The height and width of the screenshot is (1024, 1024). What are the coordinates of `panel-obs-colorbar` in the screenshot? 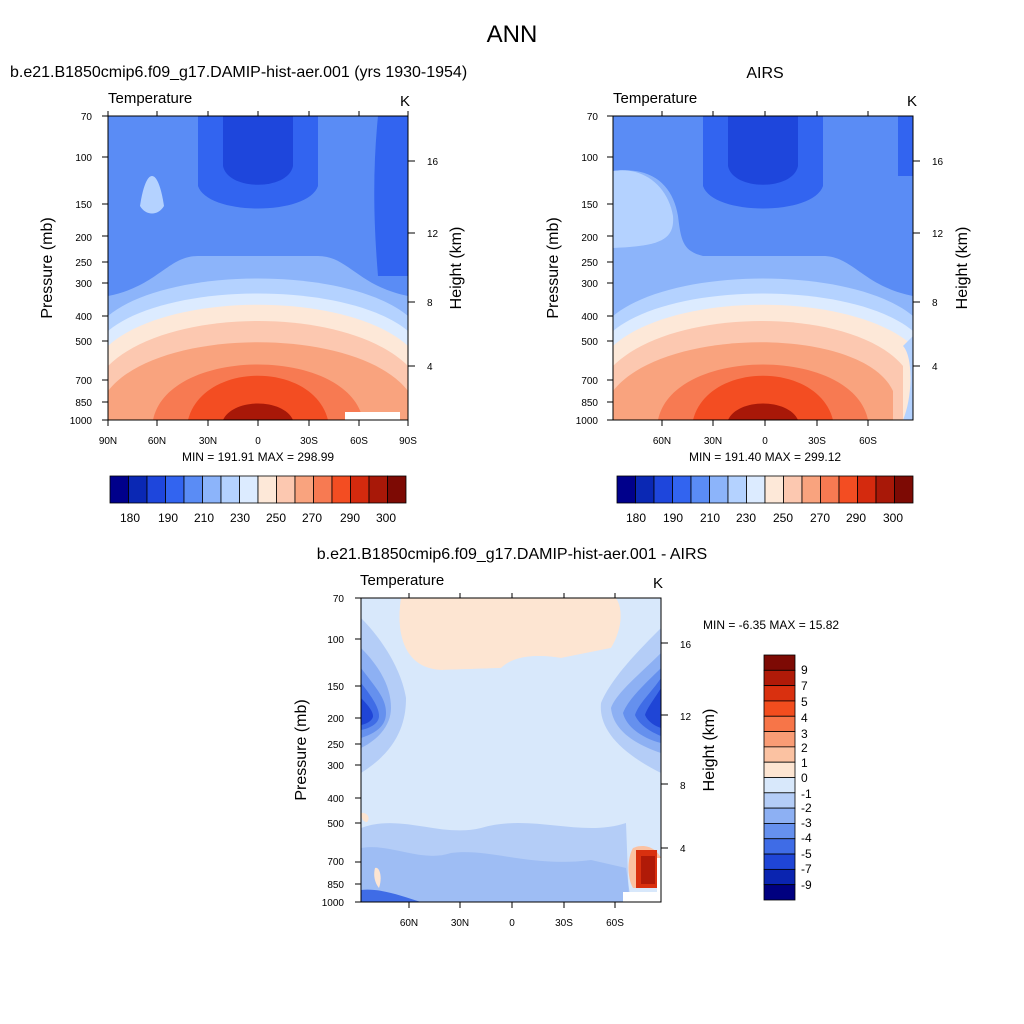 It's located at (765, 489).